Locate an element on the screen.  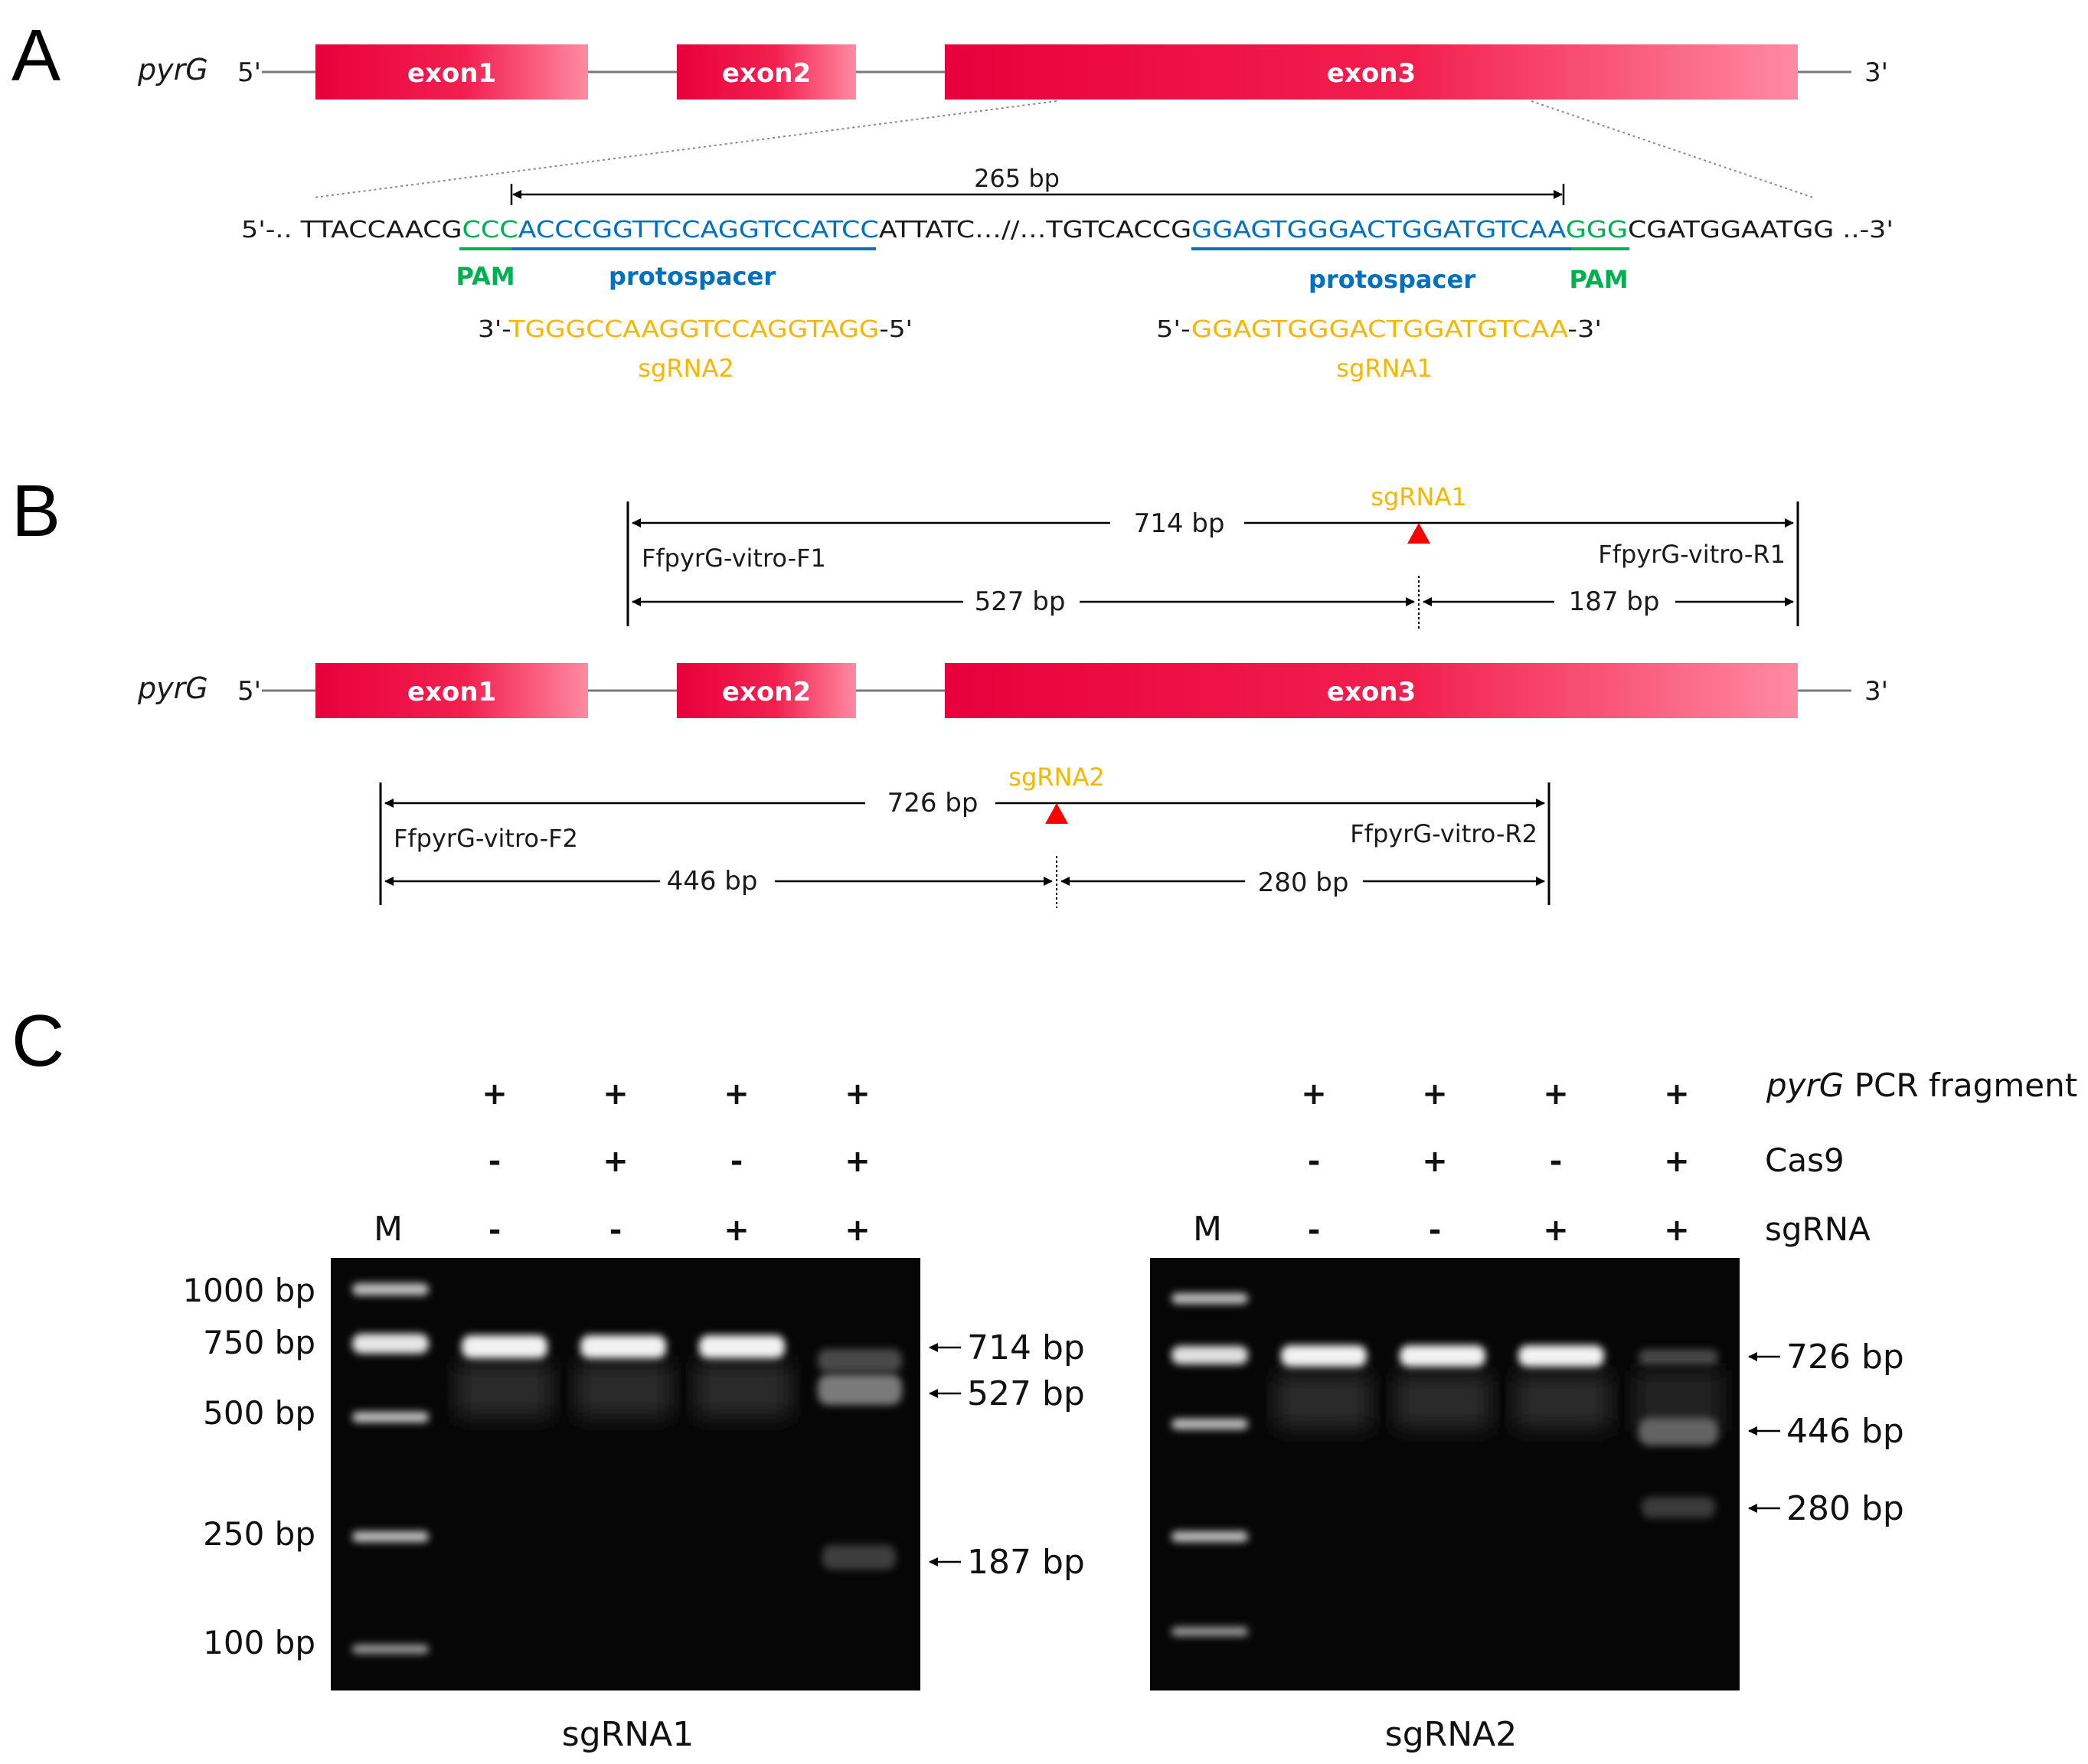
amp1-total-label: 714 bp is located at coordinates (1180, 523).